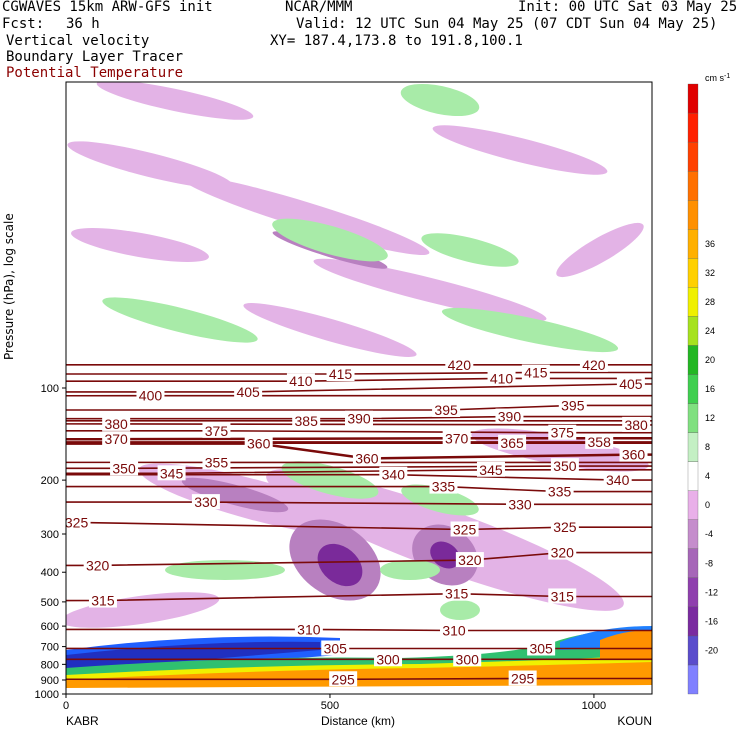 The height and width of the screenshot is (740, 740). Describe the element at coordinates (563, 433) in the screenshot. I see `isentrope-label: 375` at that location.